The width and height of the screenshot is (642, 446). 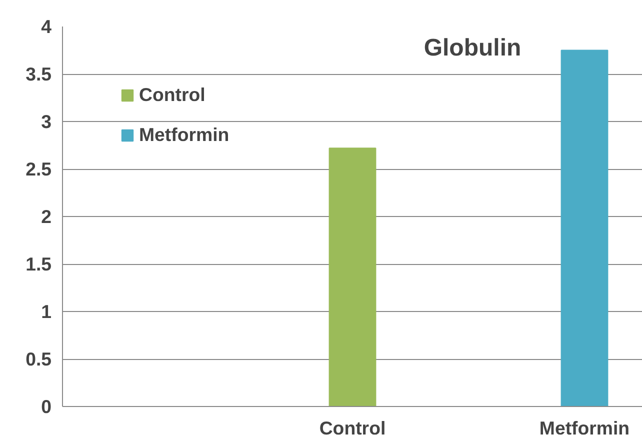 I want to click on y-tick-label: 2.5, so click(x=39, y=169).